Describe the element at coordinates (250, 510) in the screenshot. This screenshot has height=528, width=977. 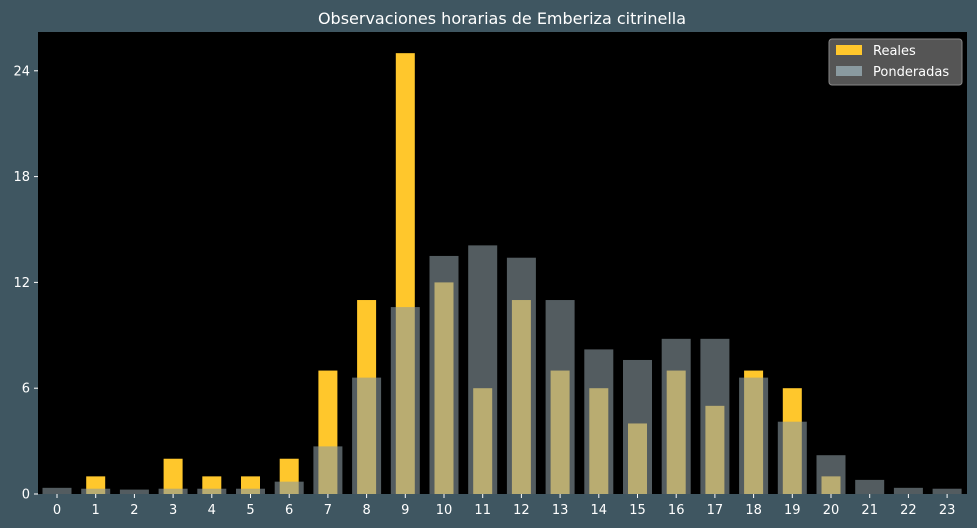
I see `x-tick-label-5: 5` at that location.